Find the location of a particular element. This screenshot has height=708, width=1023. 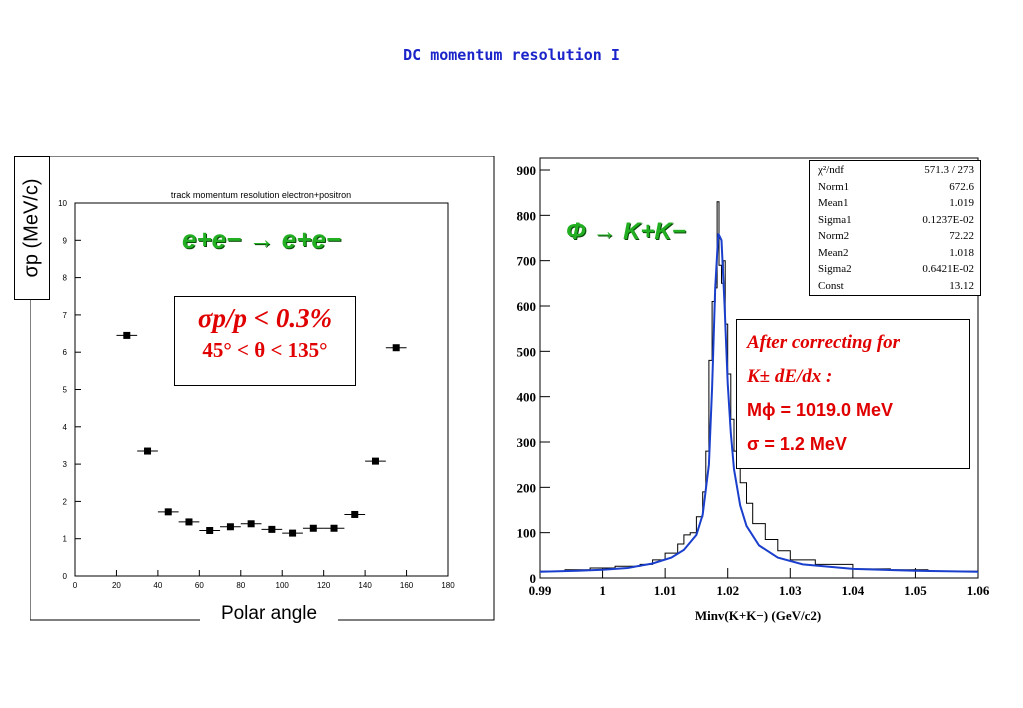

right-xtick-label: 1.01 is located at coordinates (665, 590).